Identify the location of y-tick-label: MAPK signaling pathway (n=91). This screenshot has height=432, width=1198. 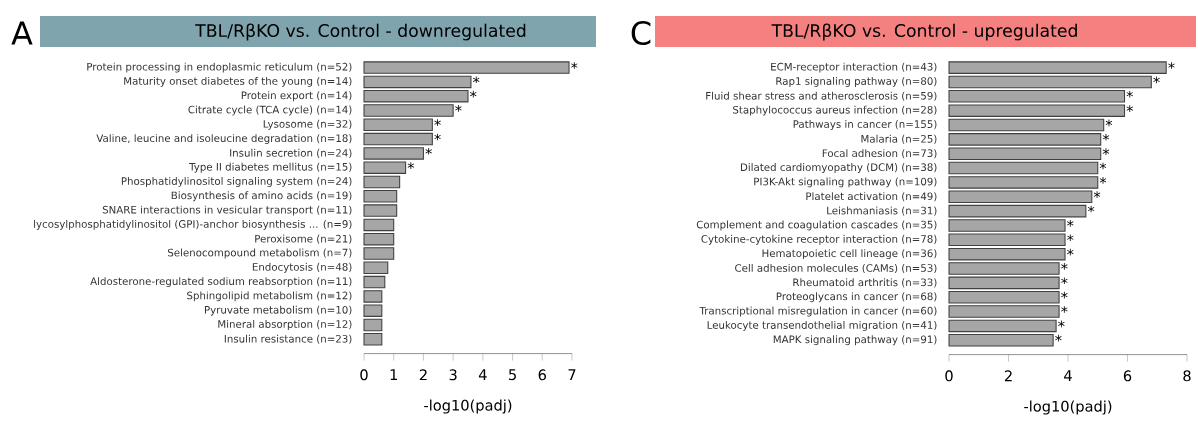
(855, 340).